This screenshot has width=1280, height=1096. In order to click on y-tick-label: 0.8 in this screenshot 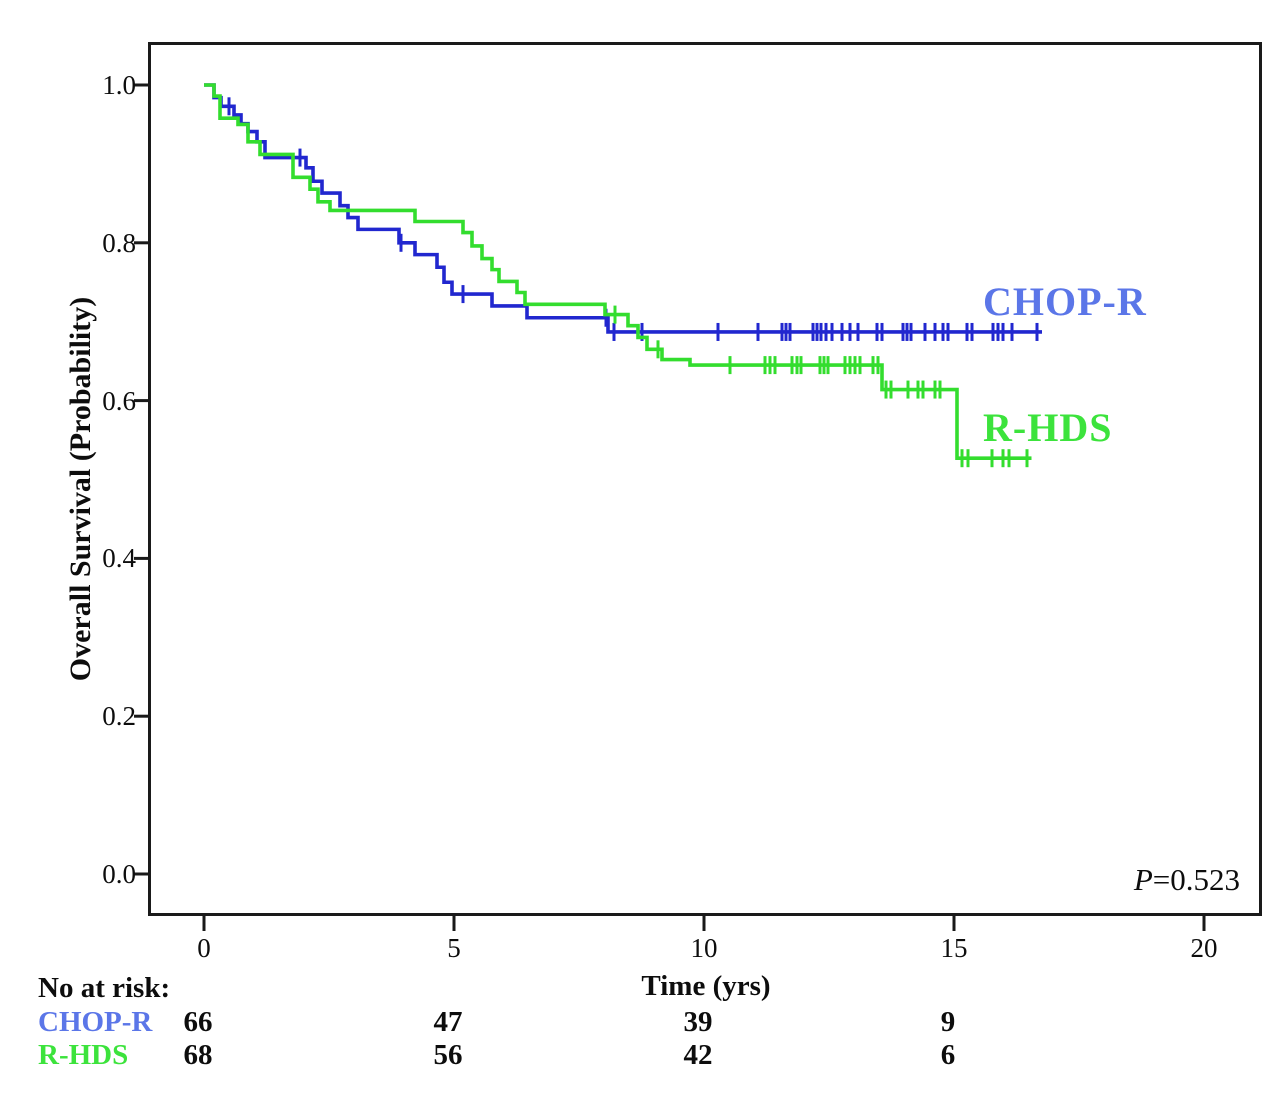, I will do `click(119, 242)`.